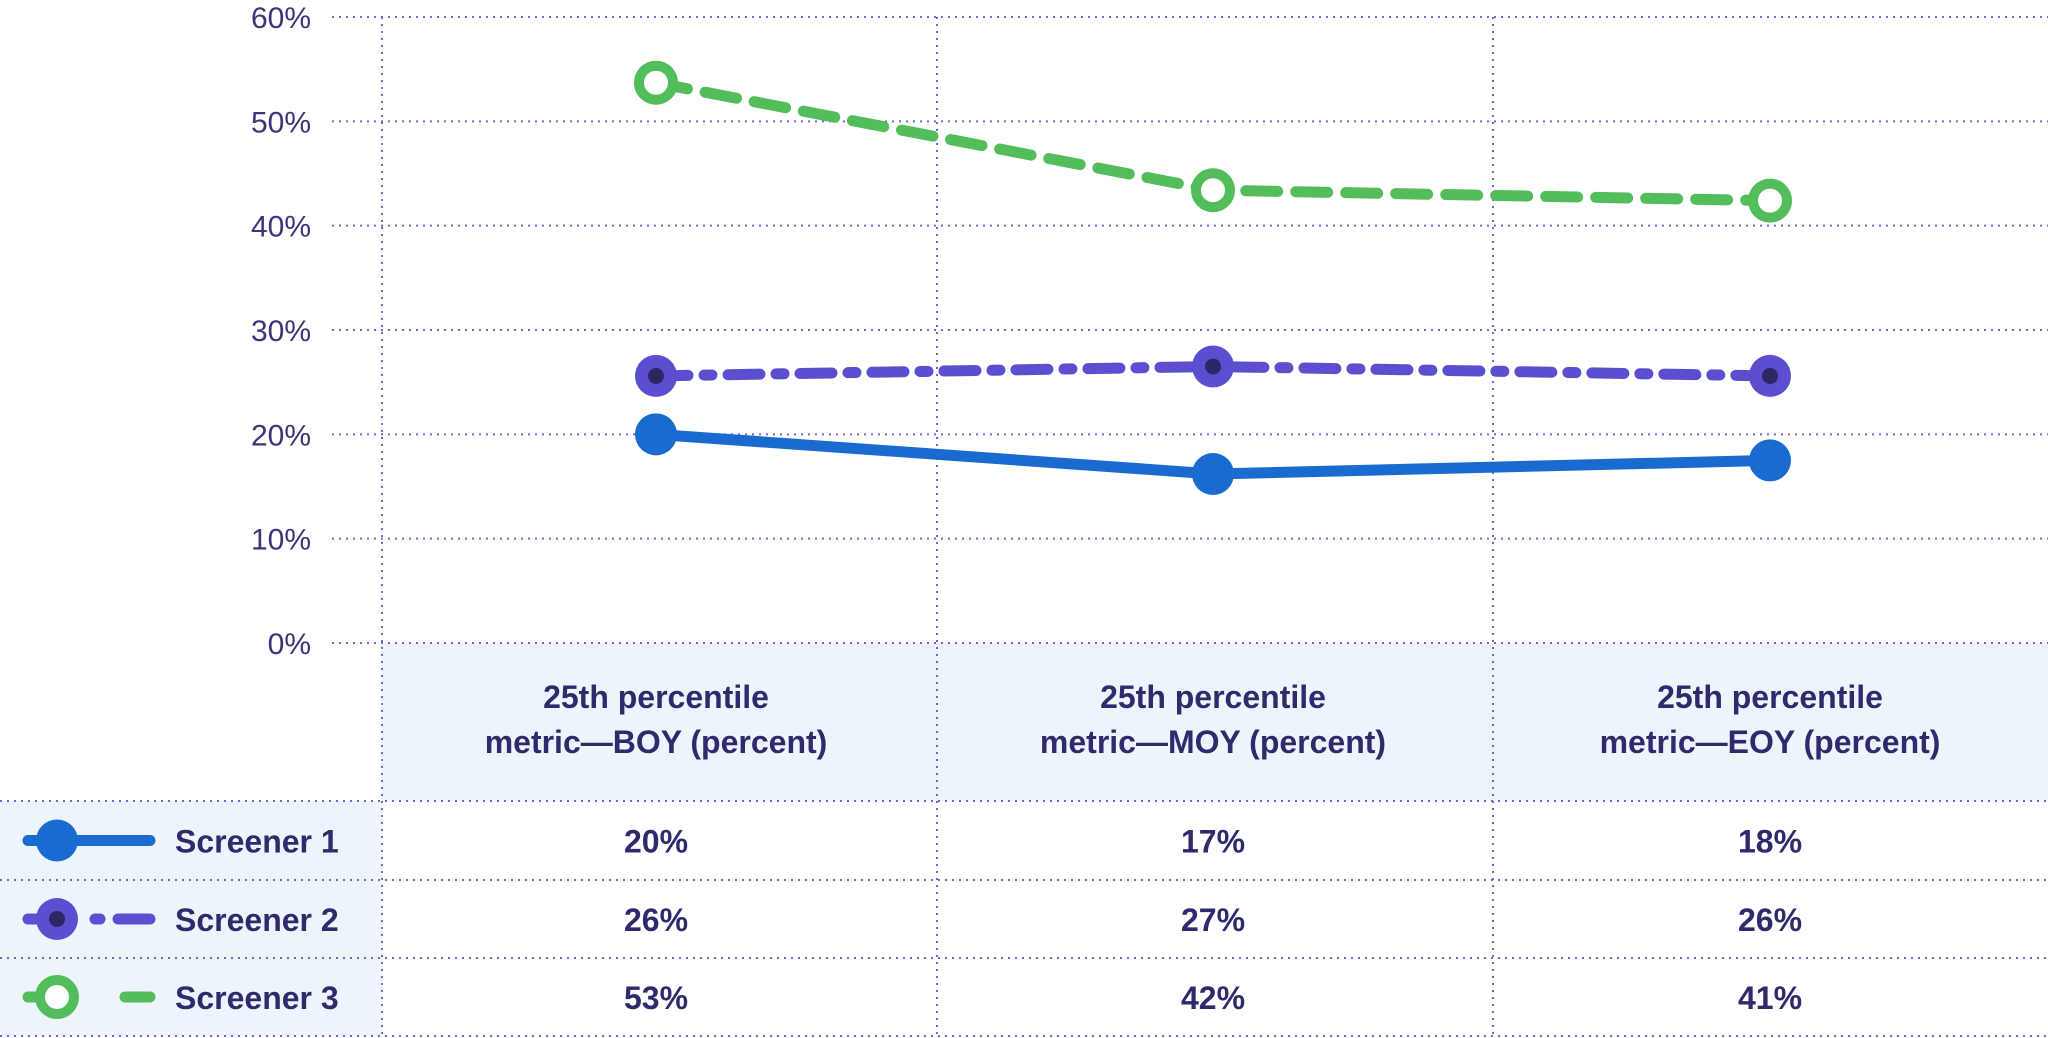 The image size is (2048, 1038). What do you see at coordinates (257, 998) in the screenshot?
I see `legend-label: Screener 3` at bounding box center [257, 998].